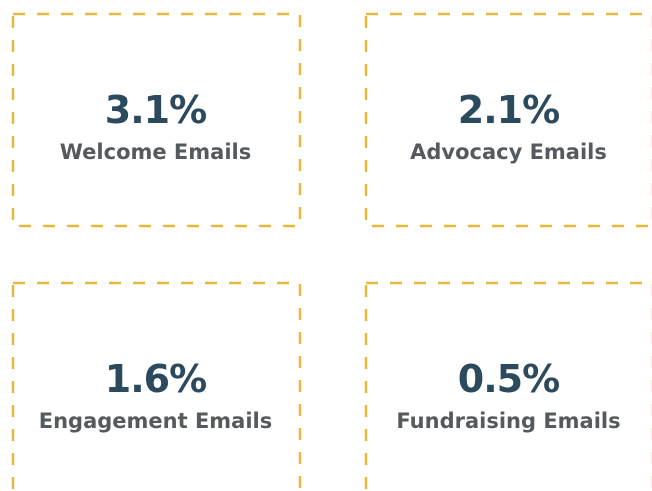 Image resolution: width=652 pixels, height=491 pixels. I want to click on stat-value: 2.1%, so click(508, 110).